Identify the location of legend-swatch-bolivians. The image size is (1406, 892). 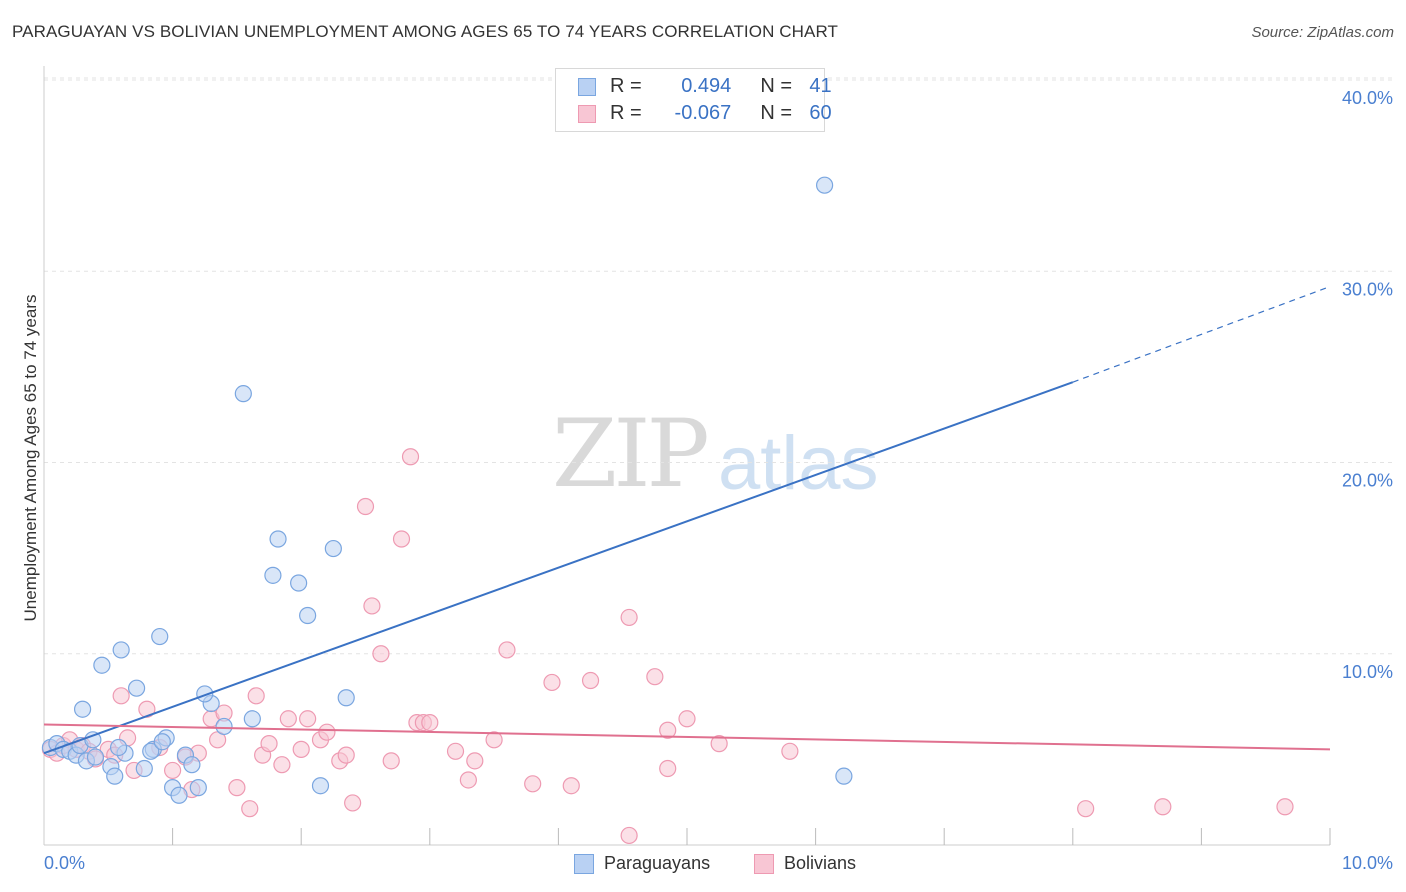
(587, 114).